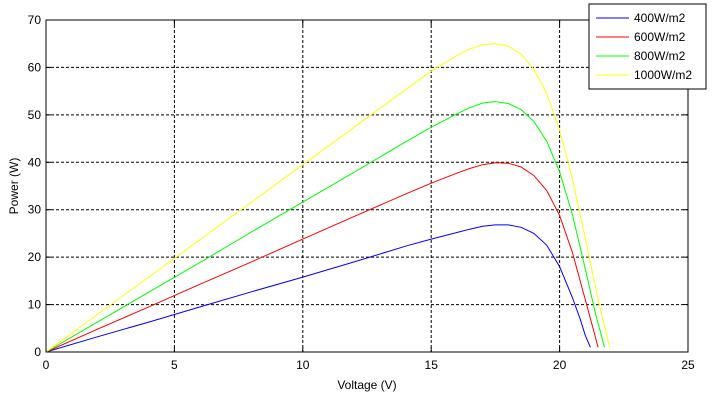 This screenshot has height=404, width=712. I want to click on y-tick-label: 0, so click(37, 352).